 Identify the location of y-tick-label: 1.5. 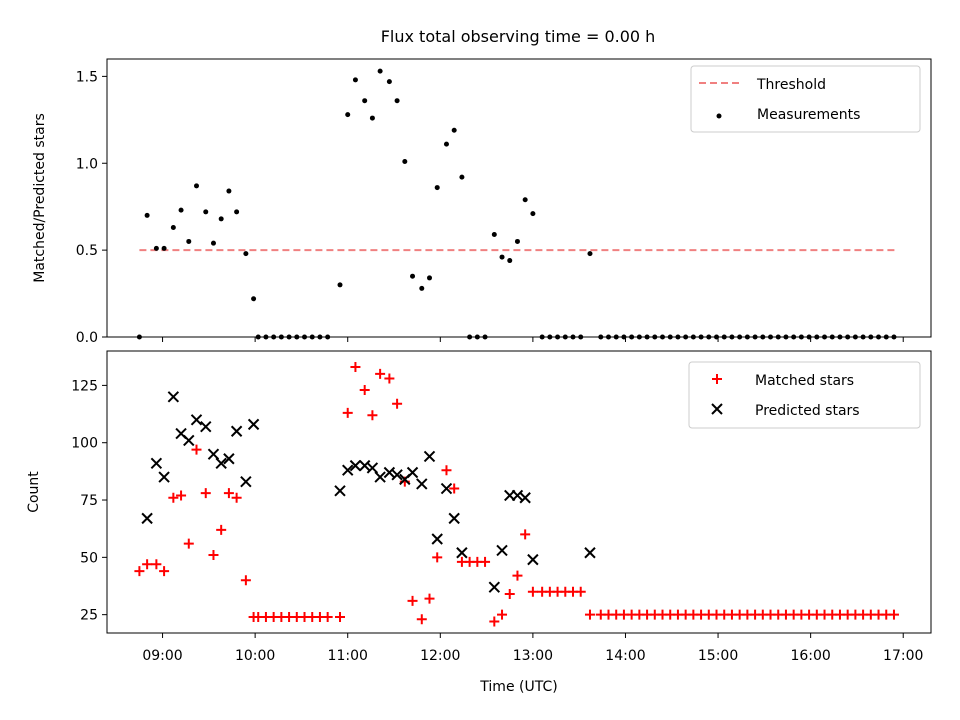
(87, 77).